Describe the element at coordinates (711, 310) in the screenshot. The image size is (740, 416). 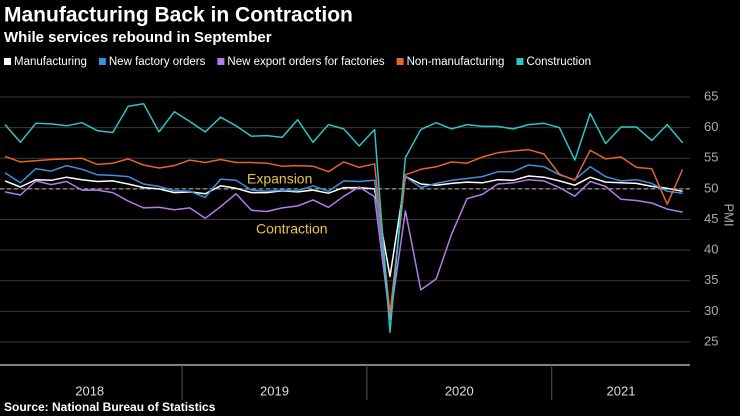
I see `y-tick-label: 30` at that location.